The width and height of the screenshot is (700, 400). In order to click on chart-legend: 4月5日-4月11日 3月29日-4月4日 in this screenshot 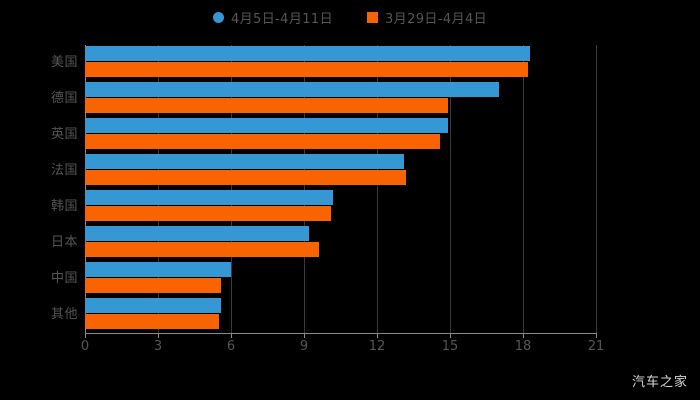, I will do `click(350, 17)`.